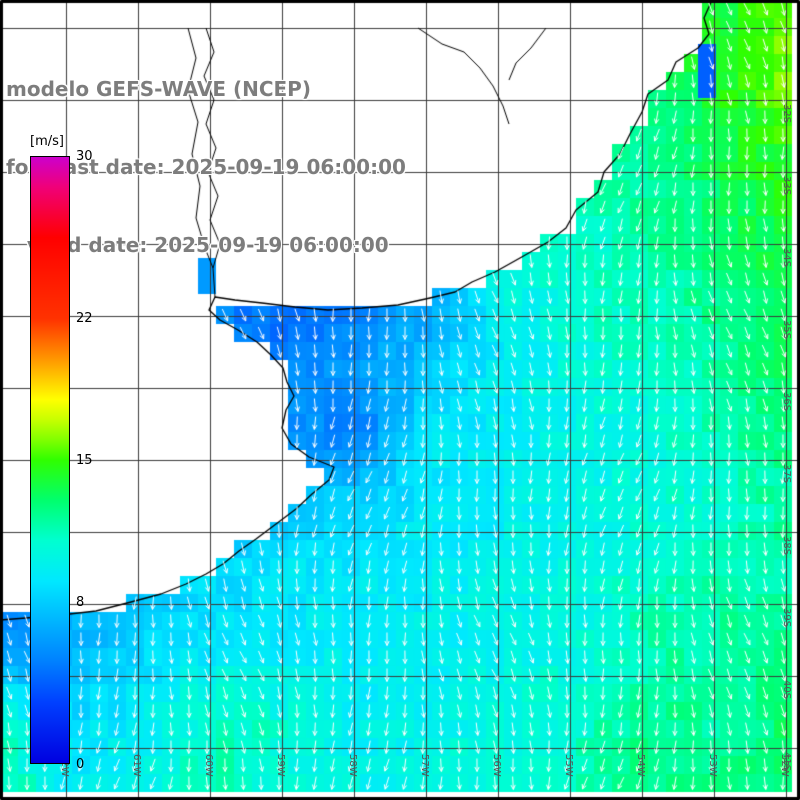 This screenshot has width=800, height=800. I want to click on colorbar-unit-label: [m/s], so click(47, 141).